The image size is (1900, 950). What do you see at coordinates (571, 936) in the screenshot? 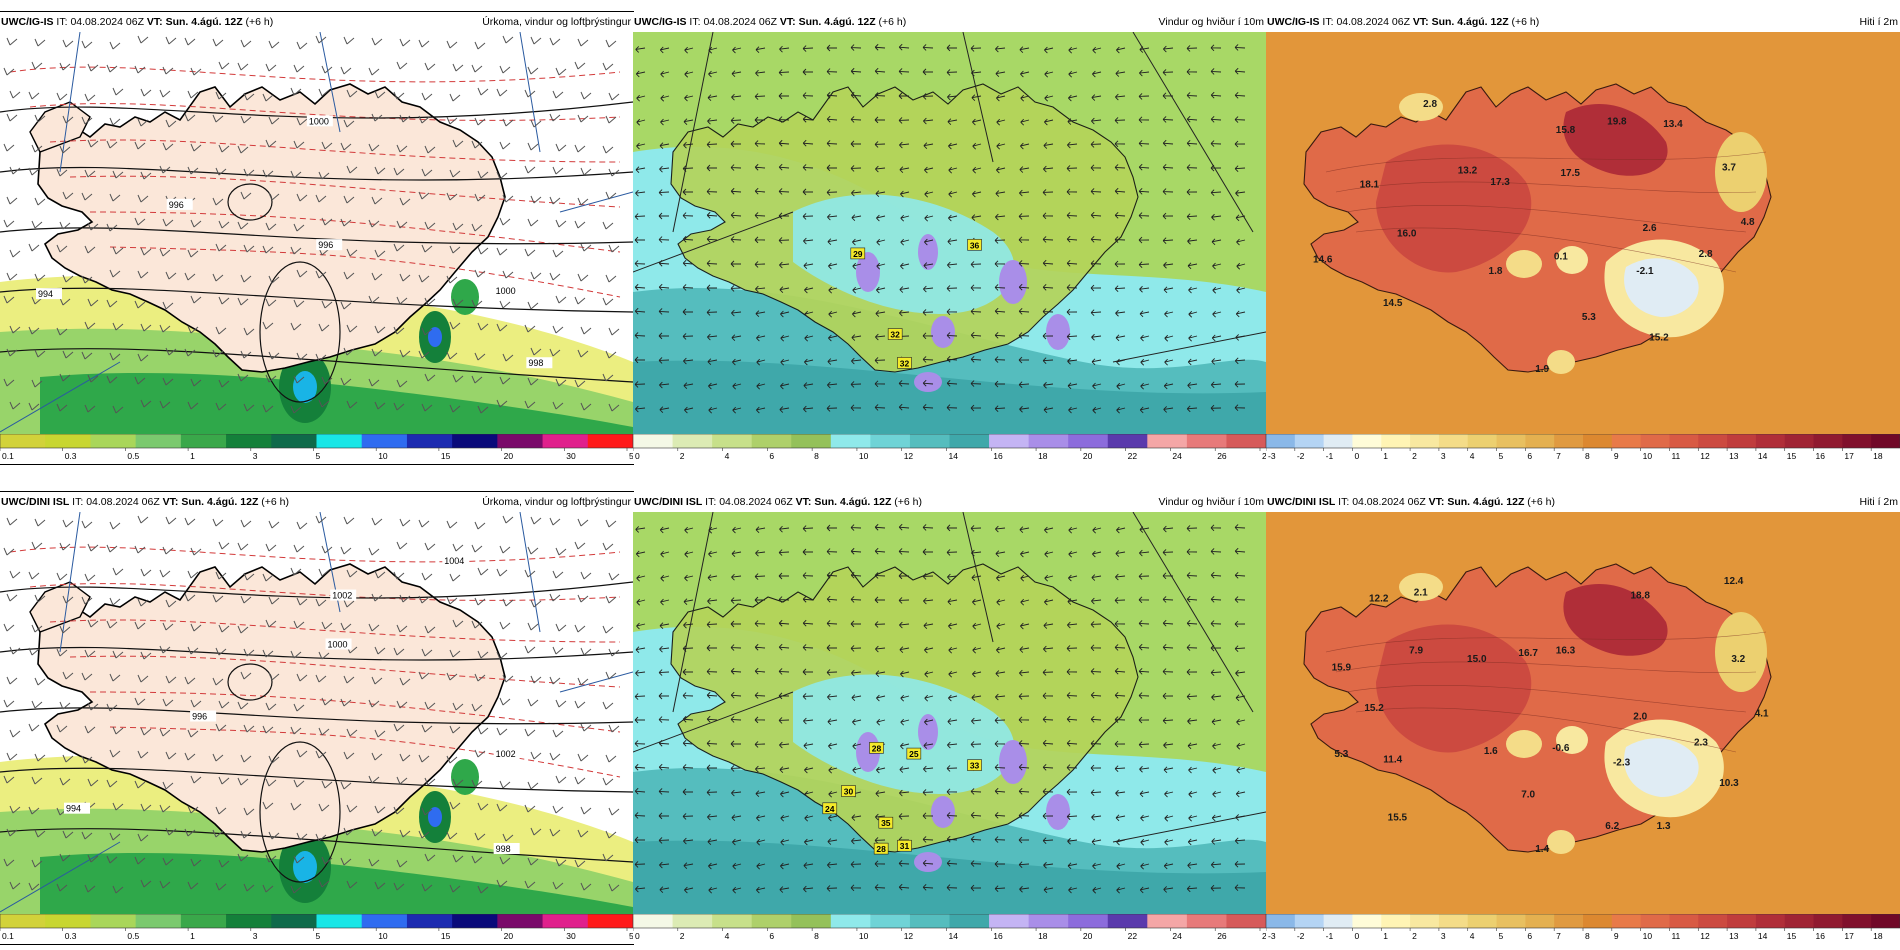
I see `legend-tick-label: 30` at bounding box center [571, 936].